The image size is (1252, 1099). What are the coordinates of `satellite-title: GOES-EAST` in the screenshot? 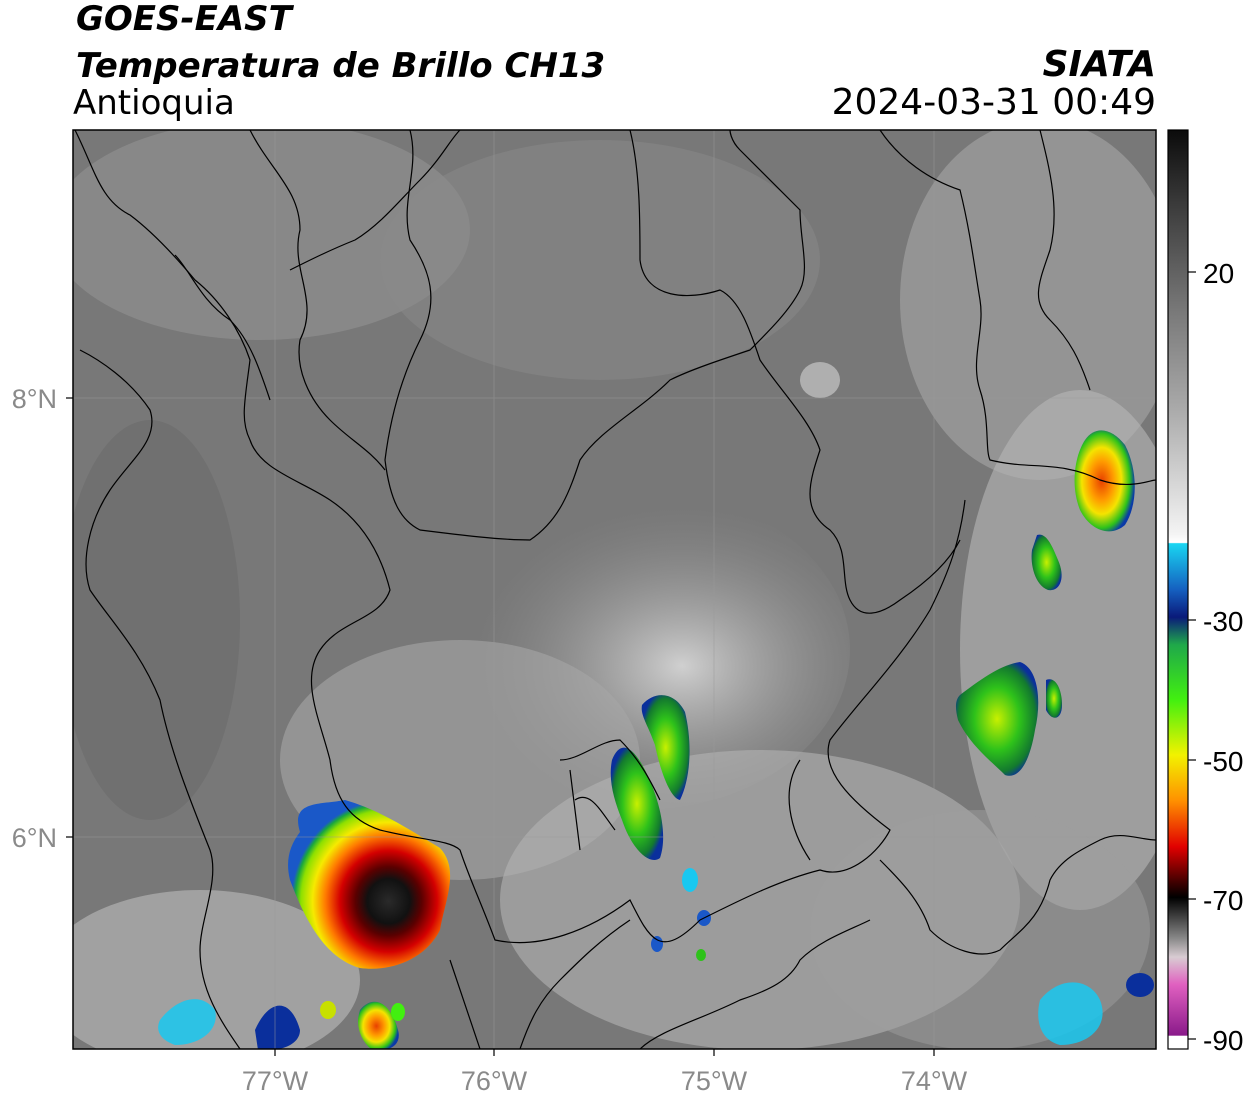 It's located at (184, 19).